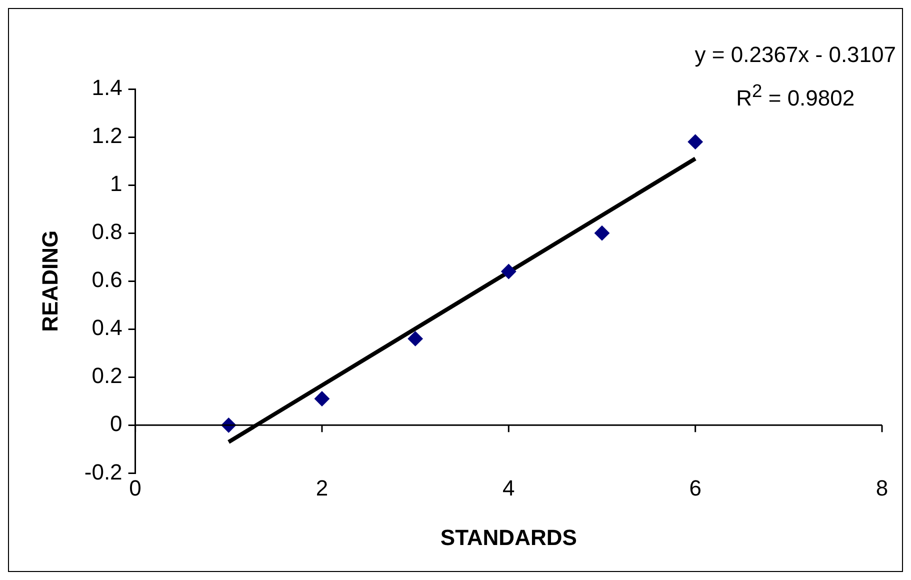 Image resolution: width=911 pixels, height=580 pixels. What do you see at coordinates (103, 471) in the screenshot?
I see `y-tick-label: -0.2` at bounding box center [103, 471].